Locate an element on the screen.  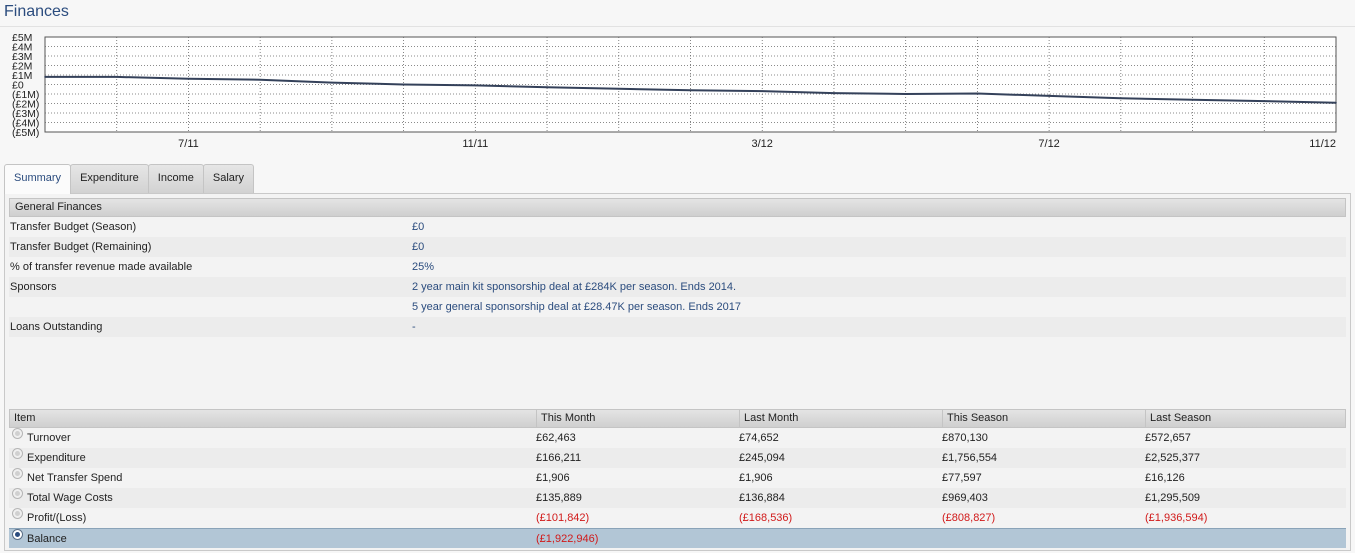
finance-tabs: Summary Expenditure Income Salary is located at coordinates (129, 179).